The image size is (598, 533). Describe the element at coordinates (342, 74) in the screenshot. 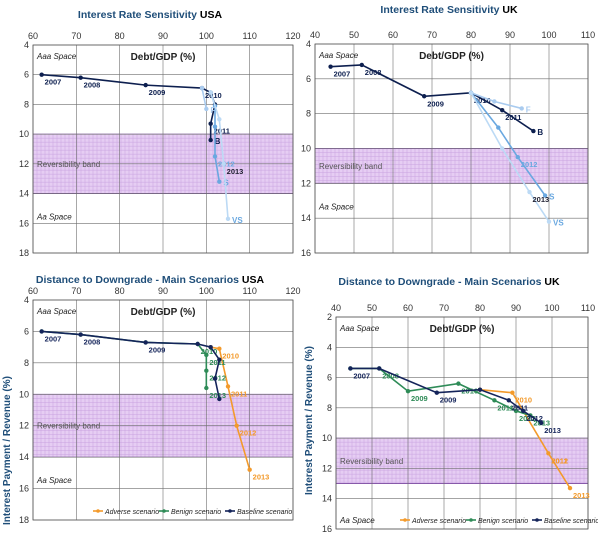

I see `data-label: 2007` at that location.